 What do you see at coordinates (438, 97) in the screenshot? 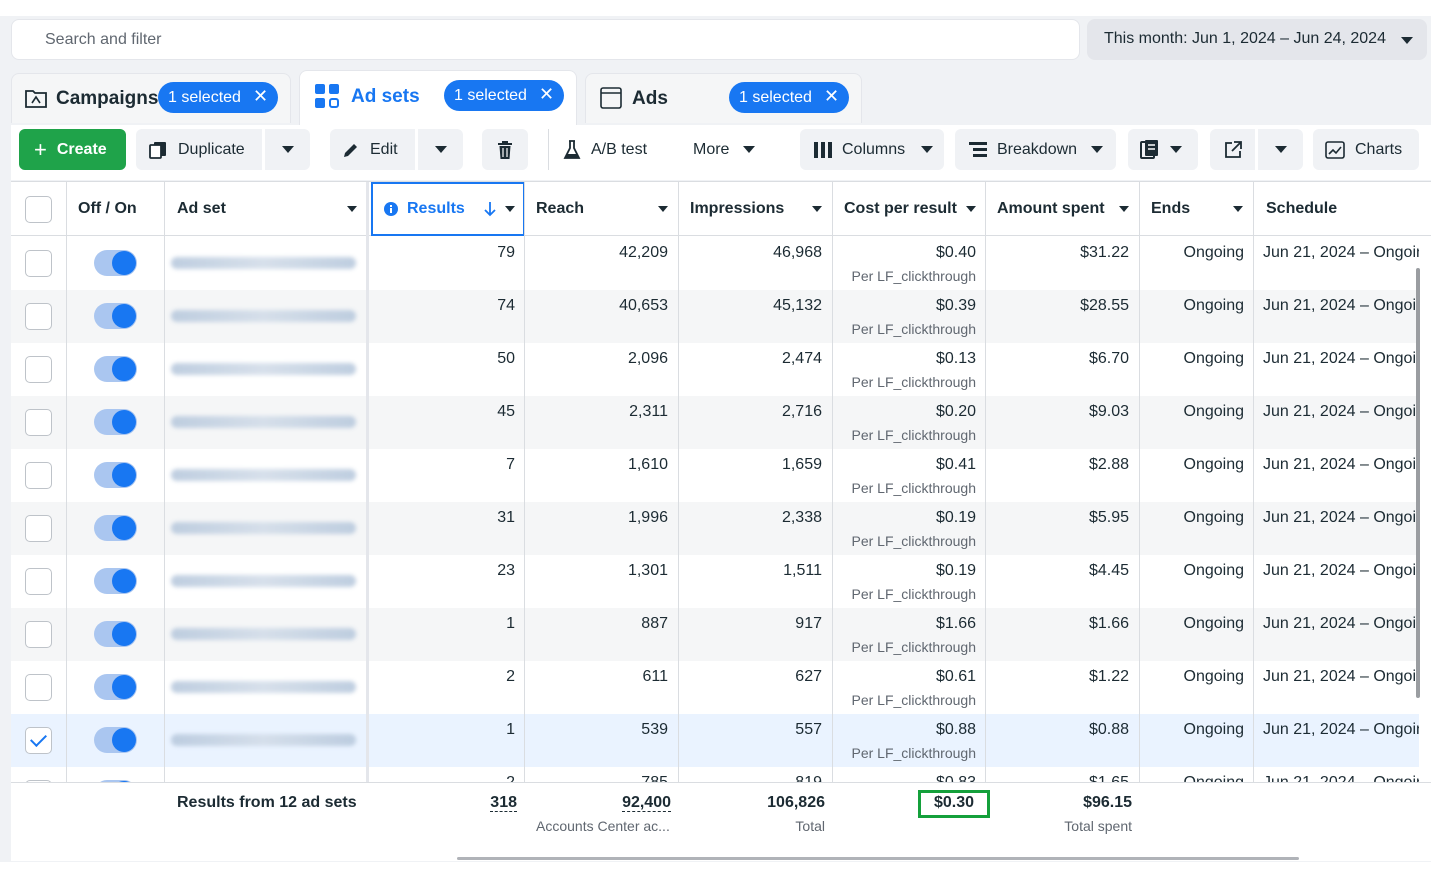
I see `tab-ad-sets: Ad sets 1 selected ✕` at bounding box center [438, 97].